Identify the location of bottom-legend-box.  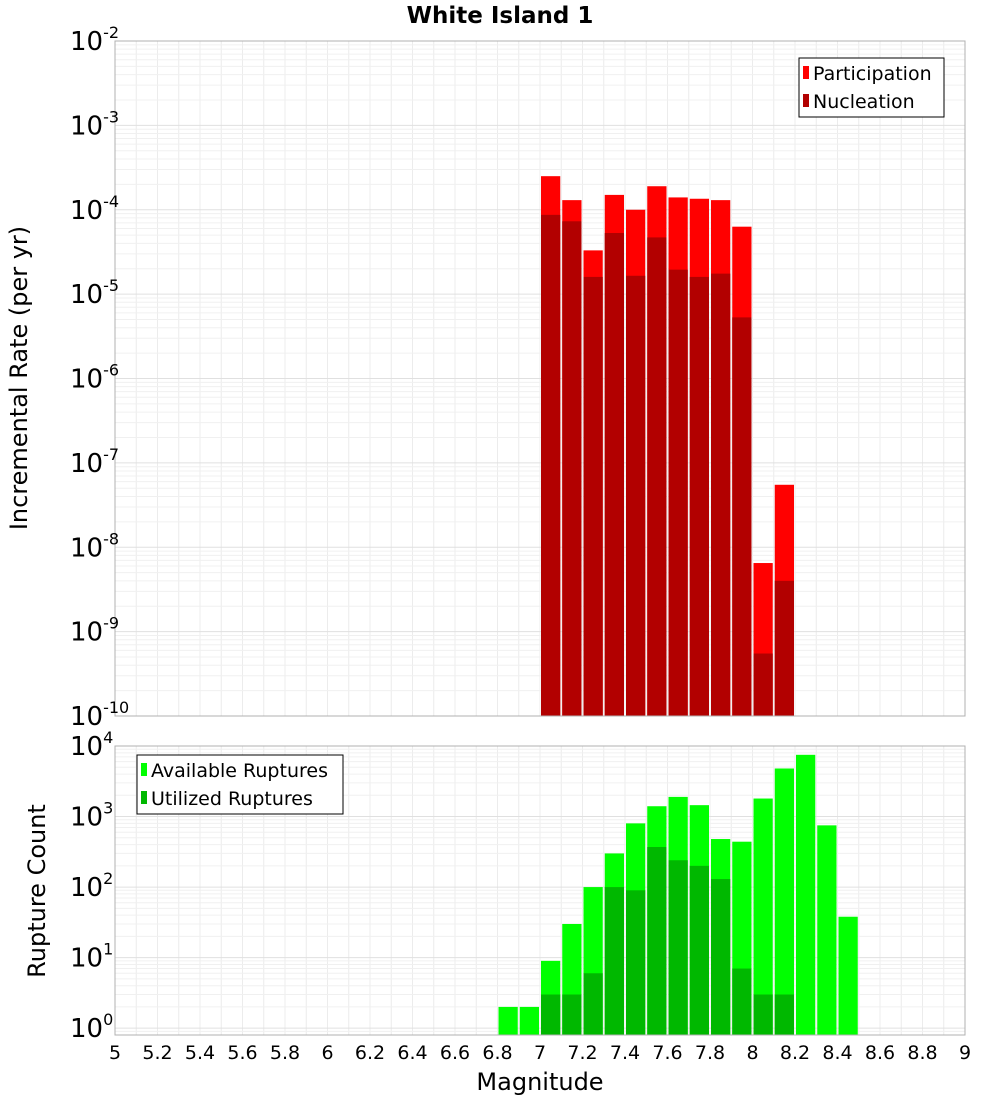
(240, 784).